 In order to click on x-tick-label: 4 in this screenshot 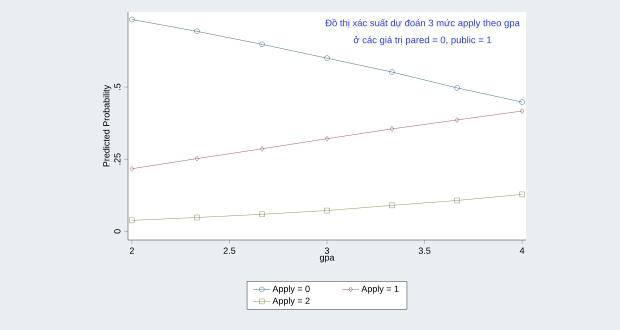, I will do `click(522, 251)`.